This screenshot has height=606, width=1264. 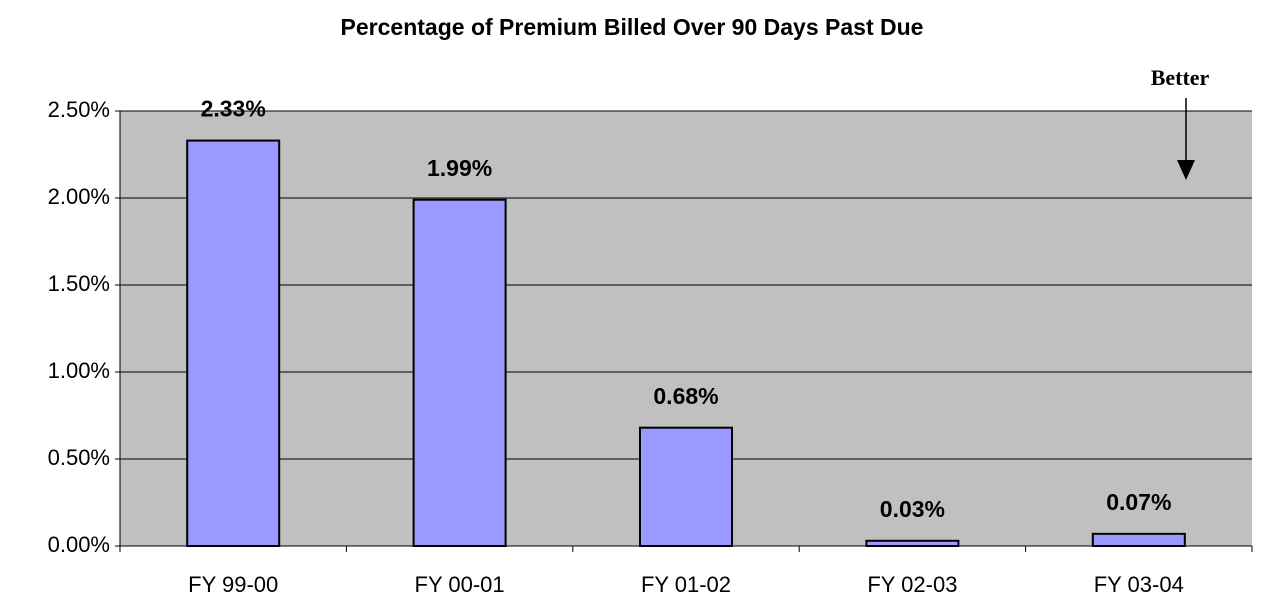 What do you see at coordinates (79, 109) in the screenshot?
I see `y-tick-label: 2.50%` at bounding box center [79, 109].